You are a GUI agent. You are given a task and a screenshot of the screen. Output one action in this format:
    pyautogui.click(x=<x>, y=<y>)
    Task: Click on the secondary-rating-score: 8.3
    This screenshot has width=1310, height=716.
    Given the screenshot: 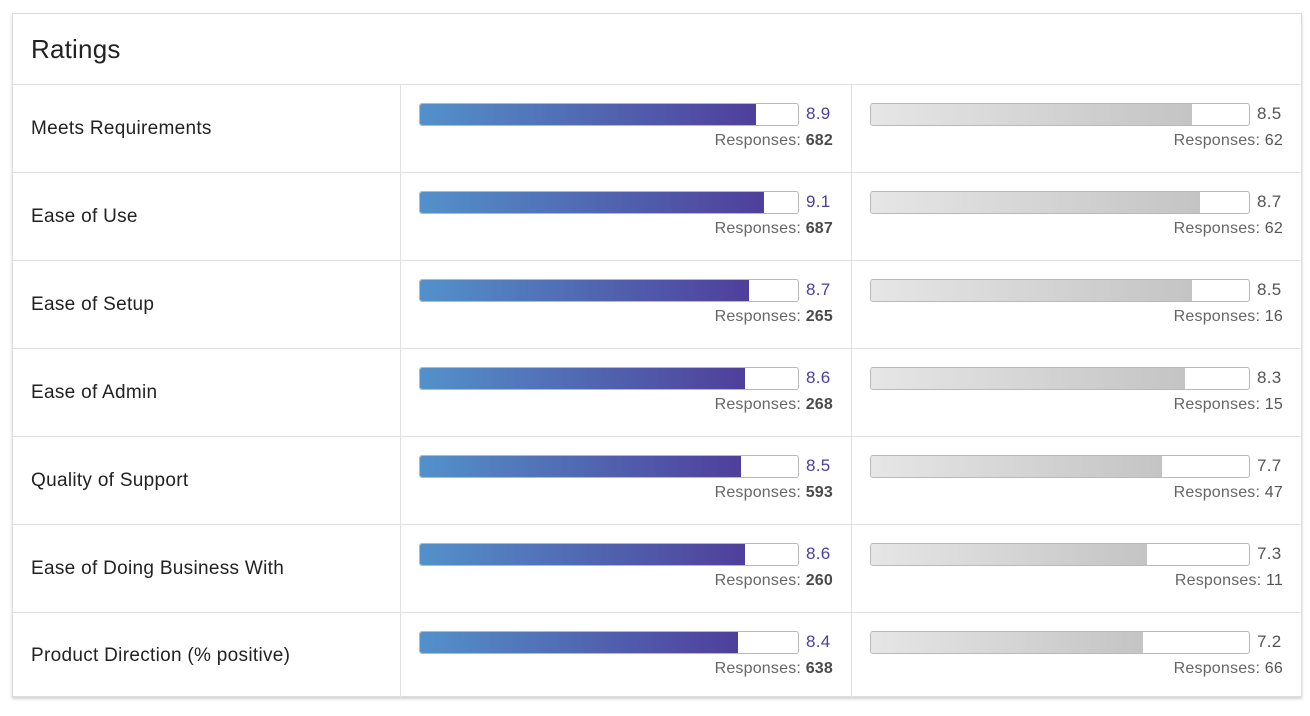 What is the action you would take?
    pyautogui.click(x=1269, y=377)
    